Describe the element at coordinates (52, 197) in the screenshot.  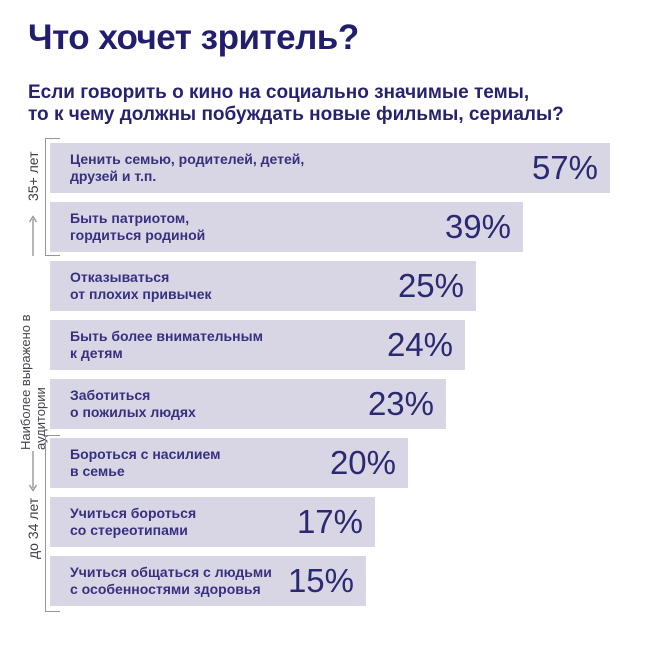
I see `group-bracket-35plus` at that location.